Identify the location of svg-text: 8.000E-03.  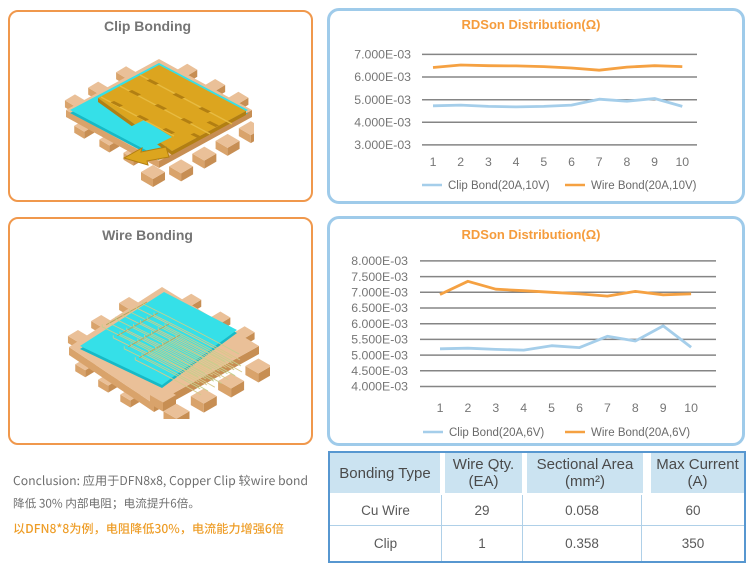
(379, 261).